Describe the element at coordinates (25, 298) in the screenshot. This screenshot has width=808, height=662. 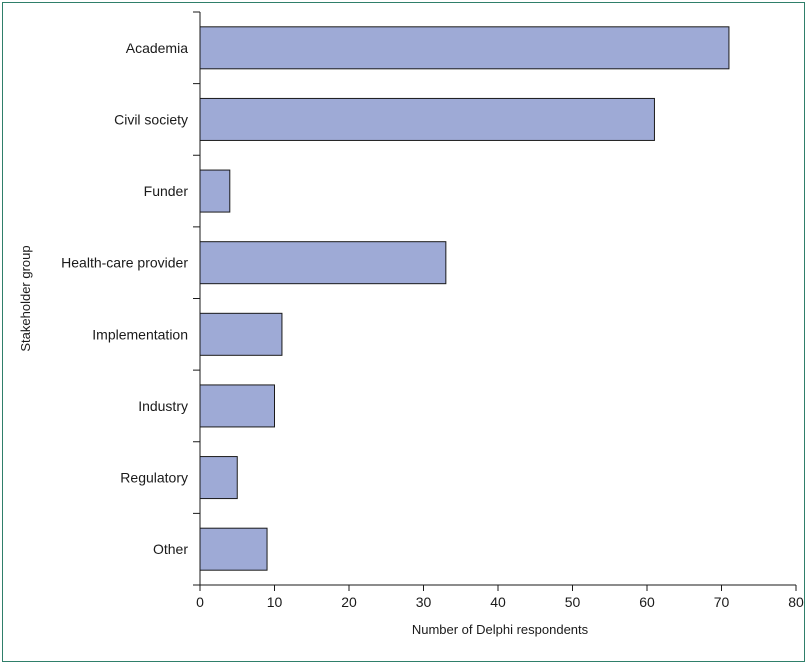
I see `y-axis-title: Stakeholder group` at that location.